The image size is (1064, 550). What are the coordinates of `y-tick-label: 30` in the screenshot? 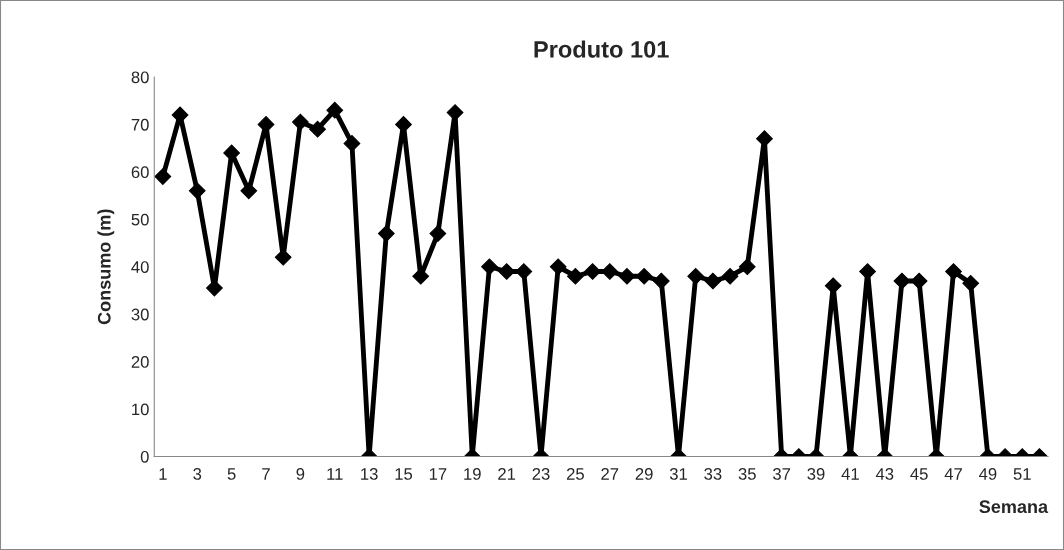 It's located at (140, 314).